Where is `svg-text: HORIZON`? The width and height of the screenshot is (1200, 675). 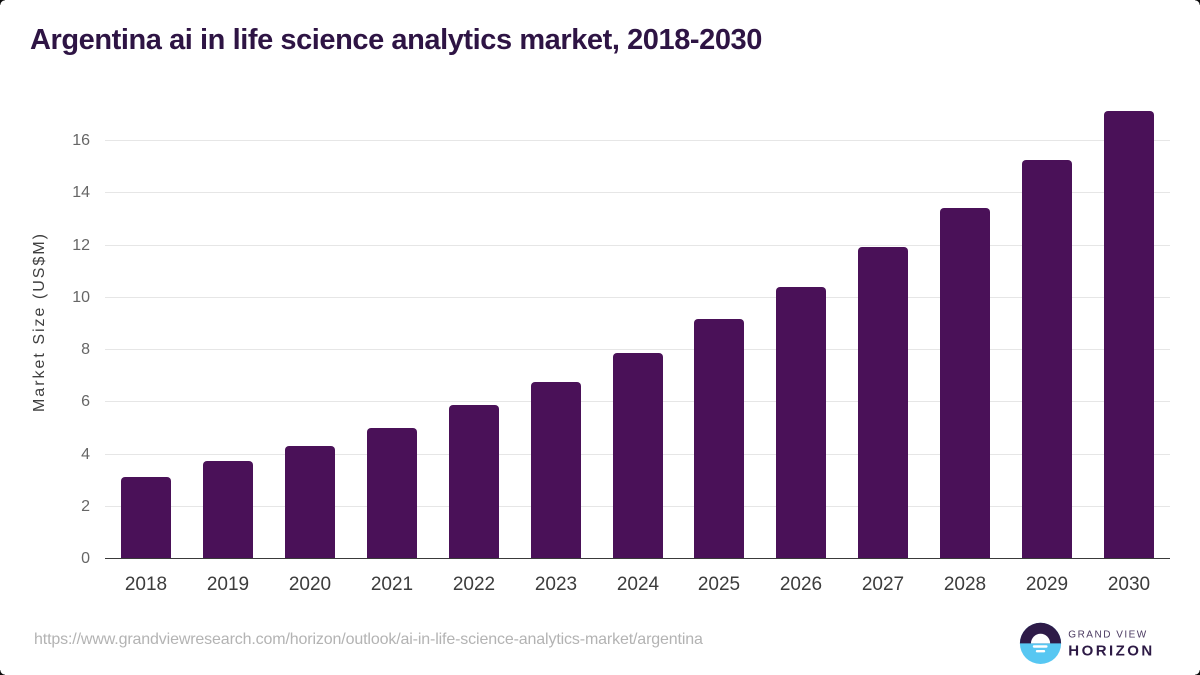
svg-text: HORIZON is located at coordinates (1111, 651).